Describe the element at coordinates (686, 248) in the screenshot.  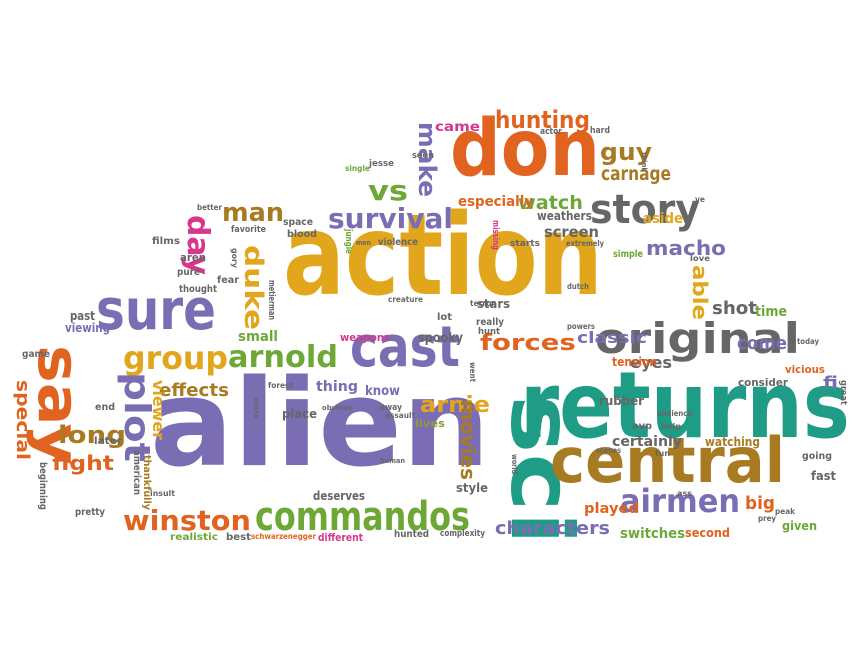
I see `word-macho: macho` at that location.